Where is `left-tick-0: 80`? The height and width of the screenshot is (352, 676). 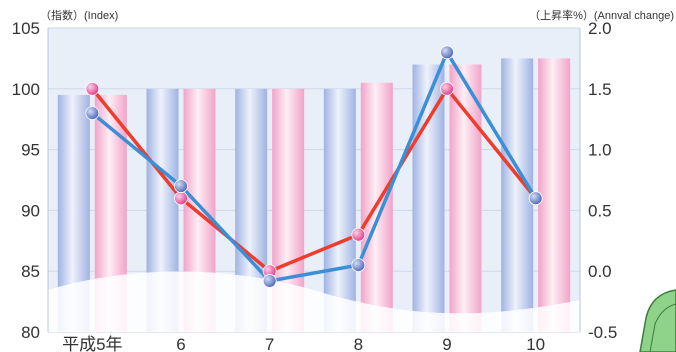
left-tick-0: 80 is located at coordinates (30, 332).